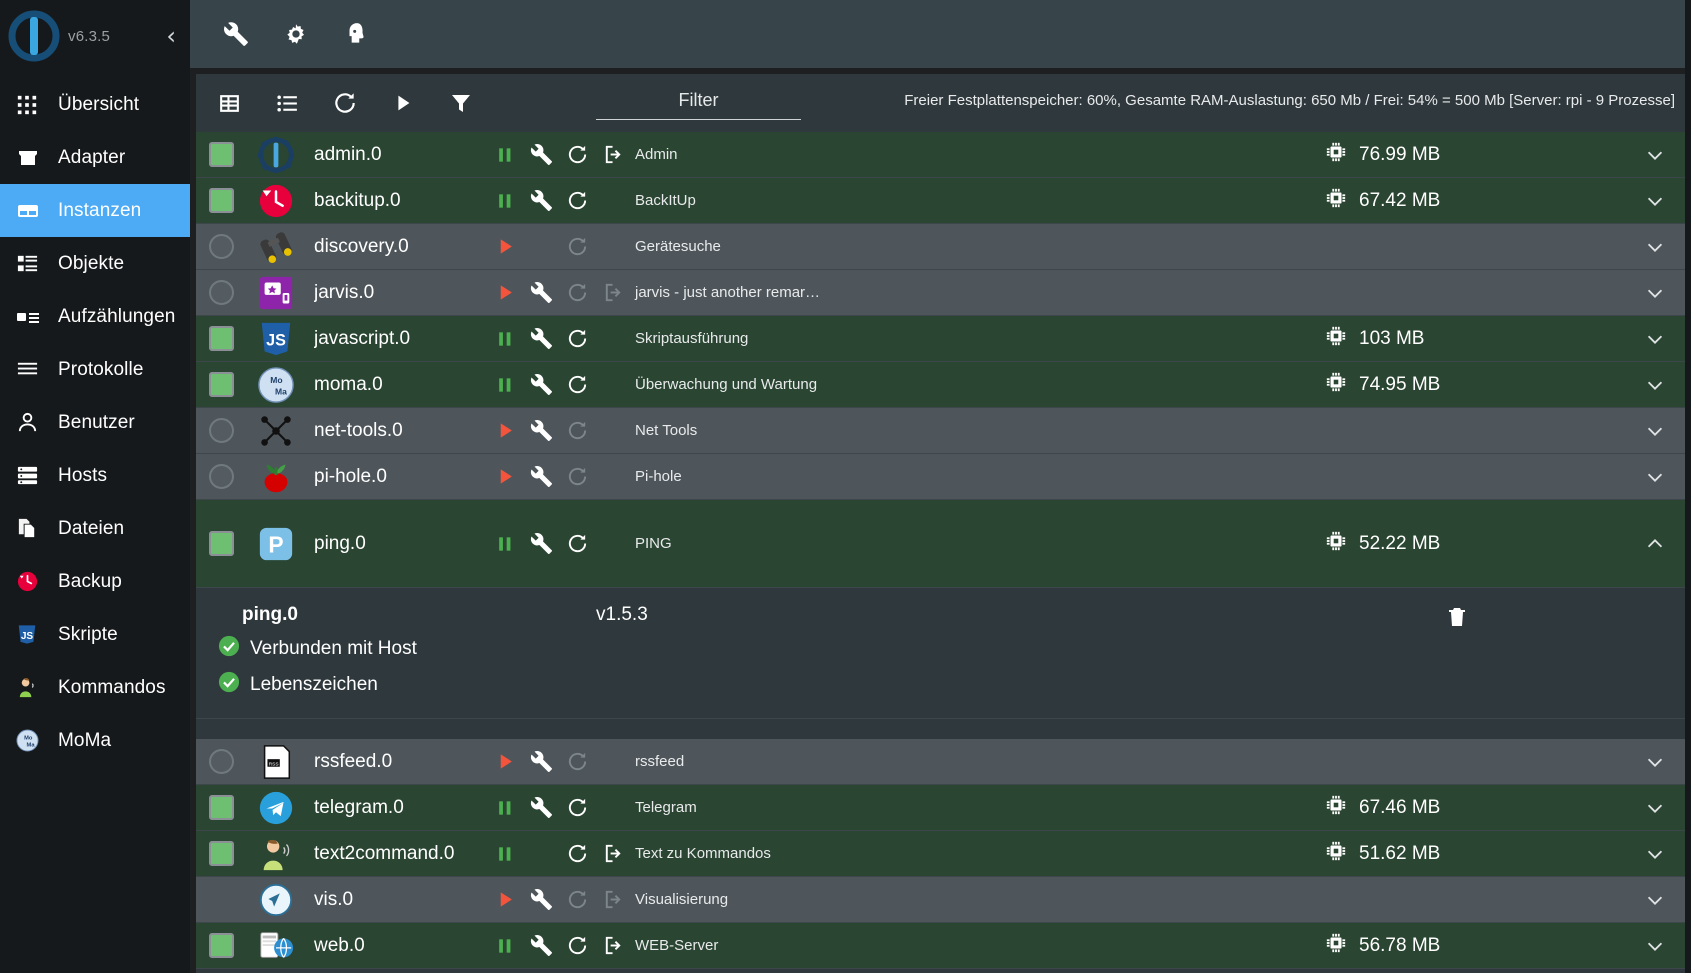 The height and width of the screenshot is (973, 1691). What do you see at coordinates (1457, 619) in the screenshot?
I see `delete-instance-icon` at bounding box center [1457, 619].